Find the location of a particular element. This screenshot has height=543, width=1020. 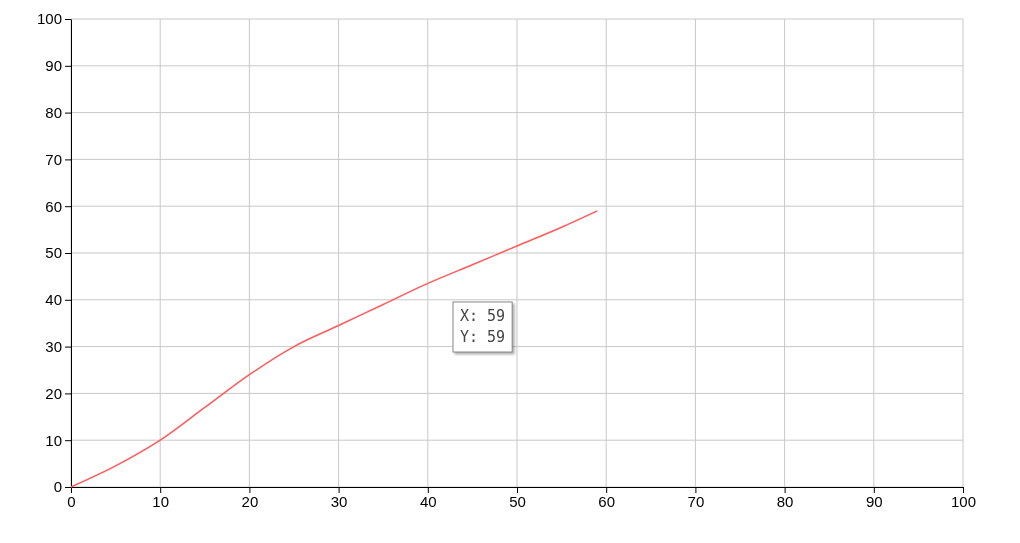

x-tick-label: 80 is located at coordinates (785, 501).